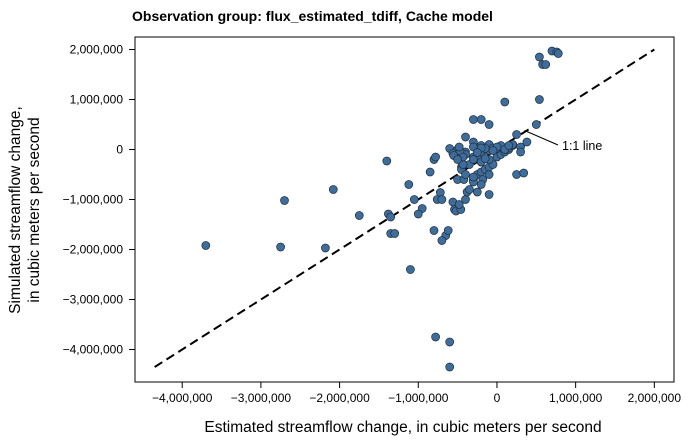  I want to click on y-tick-label: −1,000,000, so click(93, 200).